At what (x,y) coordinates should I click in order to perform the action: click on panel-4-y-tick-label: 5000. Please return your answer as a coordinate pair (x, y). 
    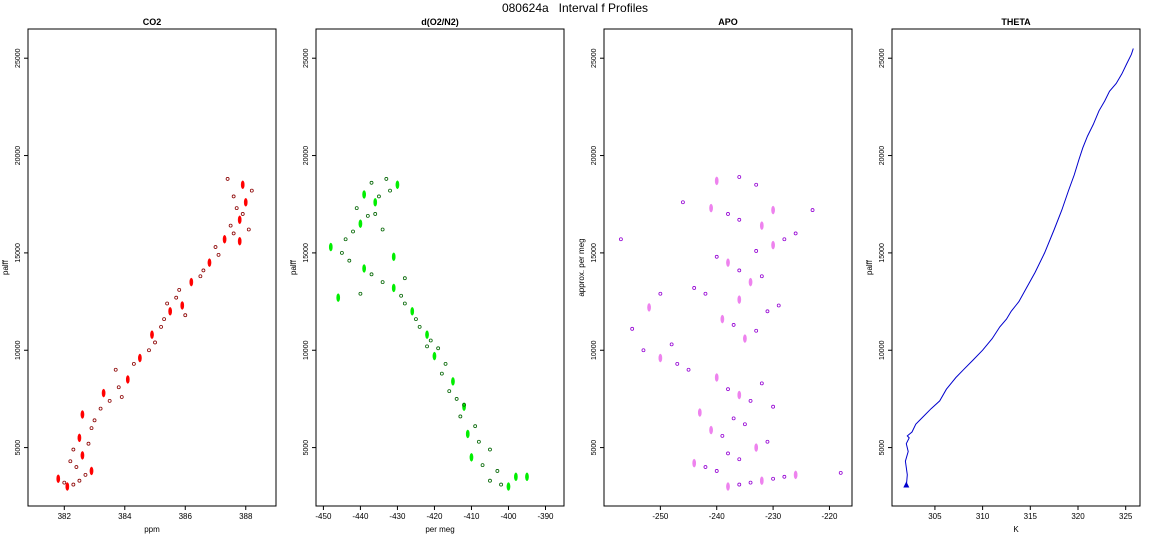
    Looking at the image, I should click on (882, 448).